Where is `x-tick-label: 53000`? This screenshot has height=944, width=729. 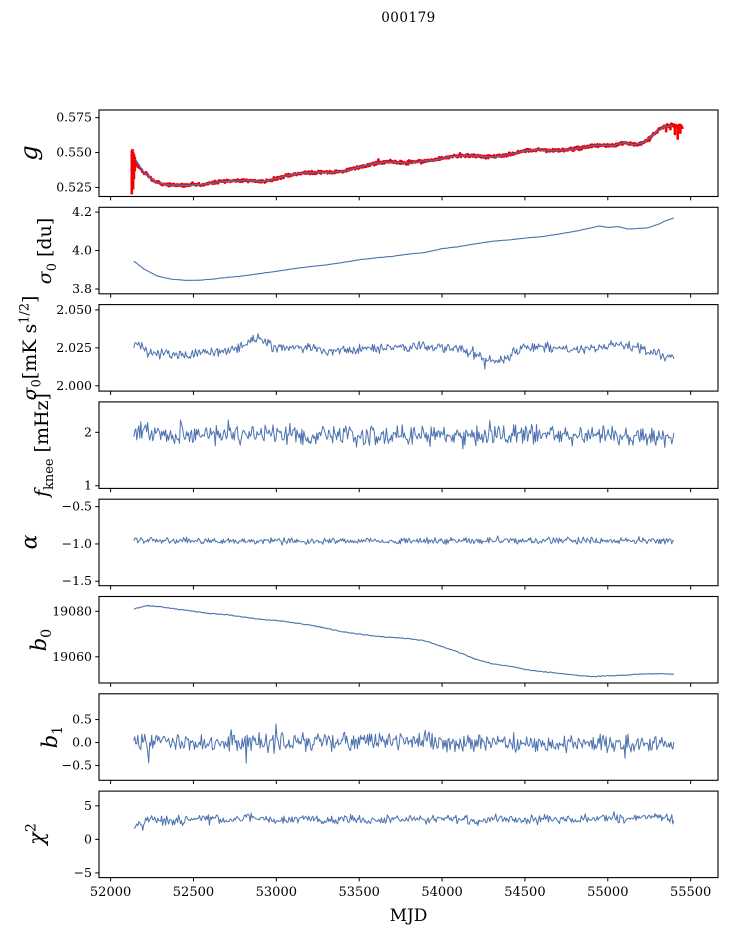
x-tick-label: 53000 is located at coordinates (276, 892).